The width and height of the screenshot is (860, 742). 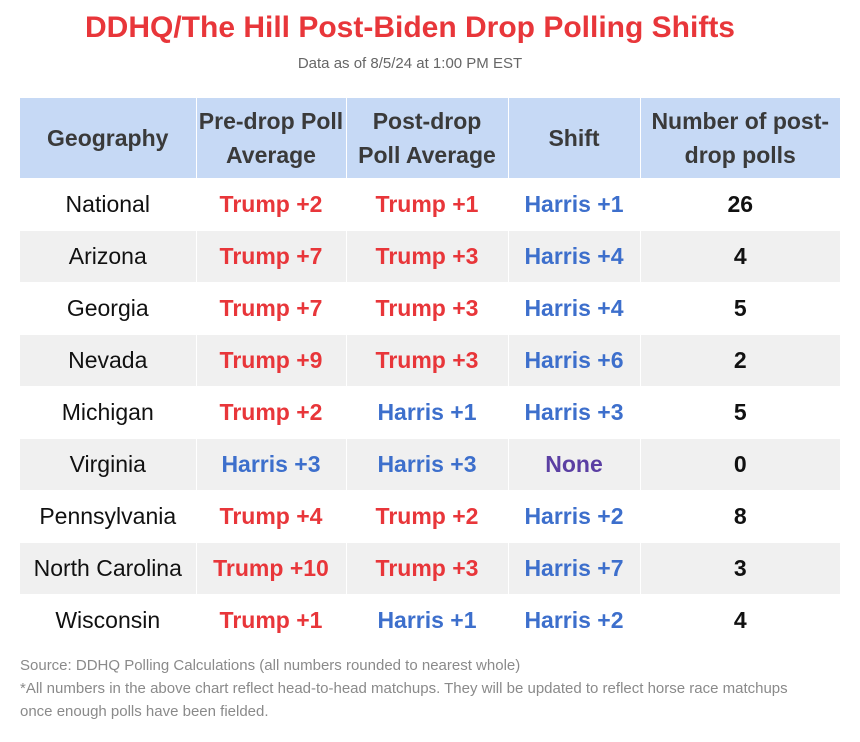 I want to click on geography-cell: Nevada, so click(x=108, y=360).